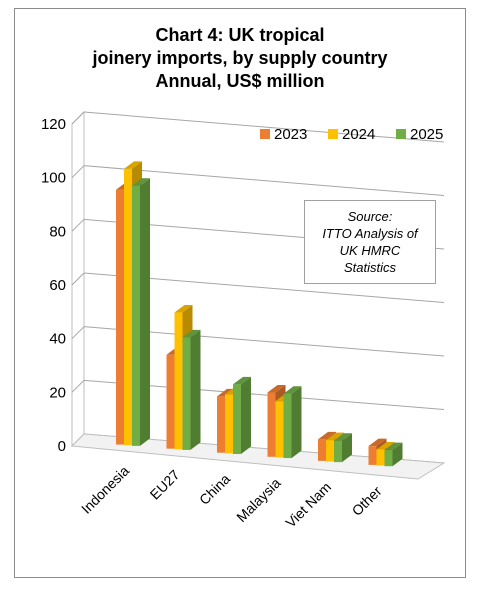 The height and width of the screenshot is (596, 486). I want to click on bar-2023-viet-nam, so click(322, 450).